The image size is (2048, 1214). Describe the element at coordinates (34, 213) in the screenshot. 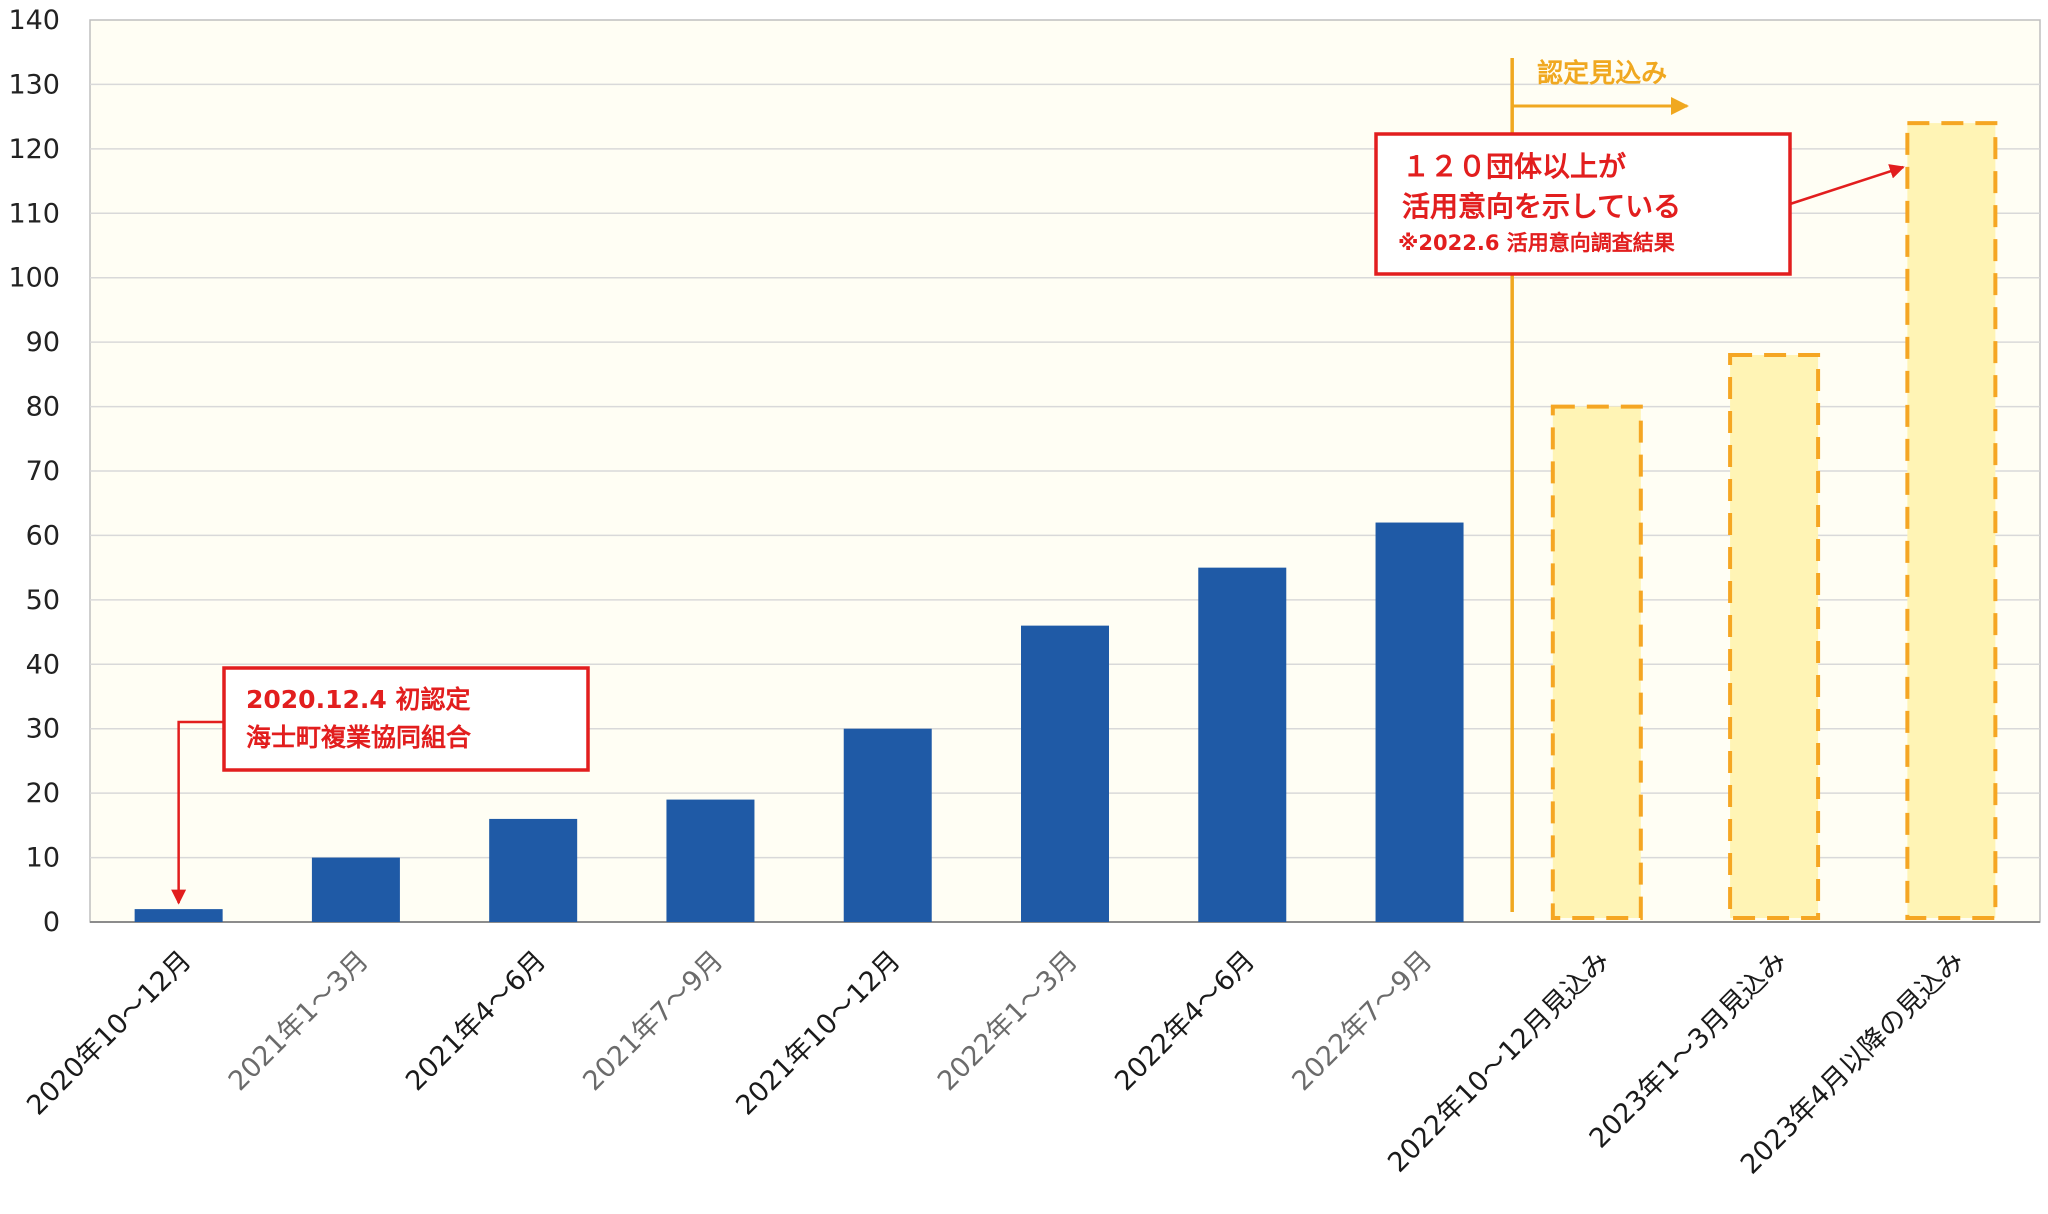

I see `y-tick-label: 110` at that location.